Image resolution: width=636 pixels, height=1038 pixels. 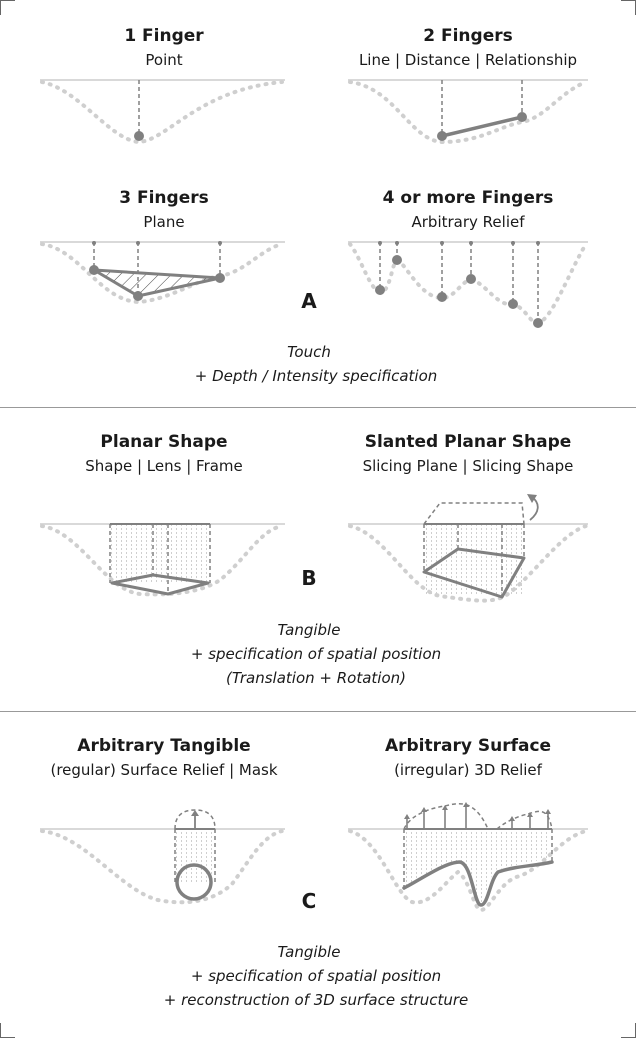 I want to click on panel-title-slanted-planar-shape: Slanted Planar Shape, so click(x=468, y=442).